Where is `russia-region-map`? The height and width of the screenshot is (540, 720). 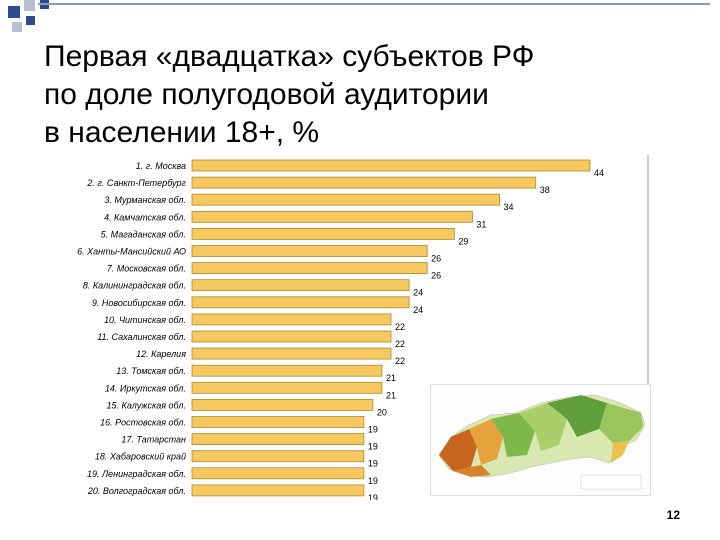 russia-region-map is located at coordinates (540, 440).